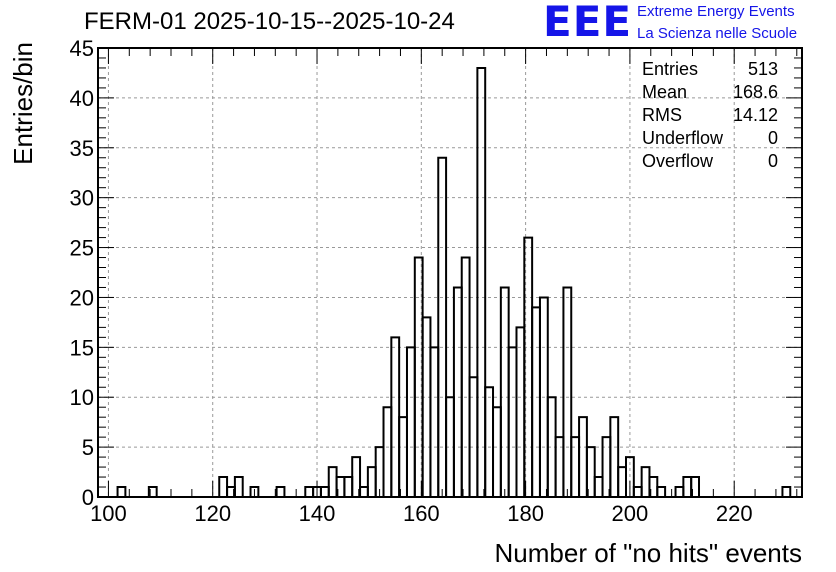  What do you see at coordinates (716, 11) in the screenshot?
I see `brand-line-1: Extreme Energy Events` at bounding box center [716, 11].